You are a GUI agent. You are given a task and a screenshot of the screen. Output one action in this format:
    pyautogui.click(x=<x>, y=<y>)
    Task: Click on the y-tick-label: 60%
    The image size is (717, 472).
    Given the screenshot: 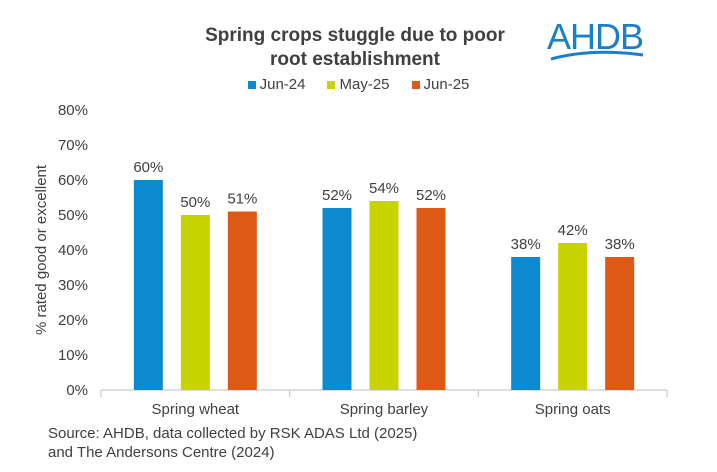 What is the action you would take?
    pyautogui.click(x=73, y=180)
    